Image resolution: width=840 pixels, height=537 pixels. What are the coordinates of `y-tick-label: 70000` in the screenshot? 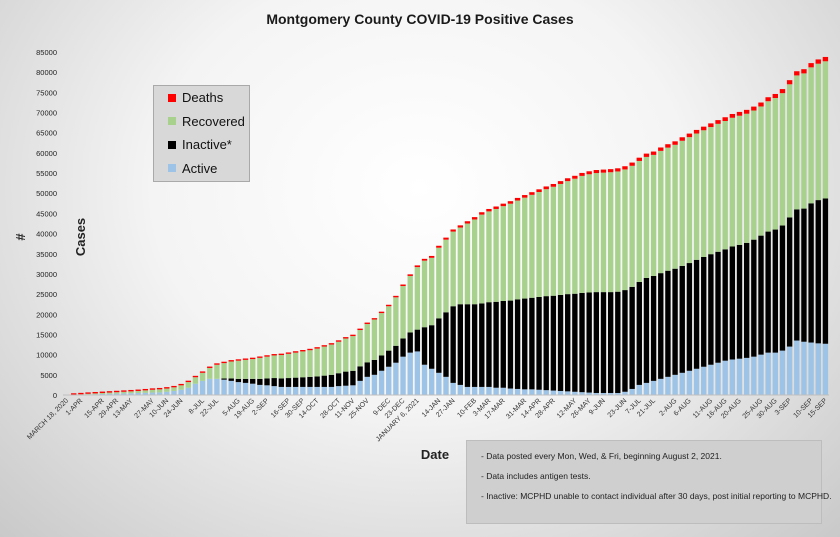 It's located at (46, 113).